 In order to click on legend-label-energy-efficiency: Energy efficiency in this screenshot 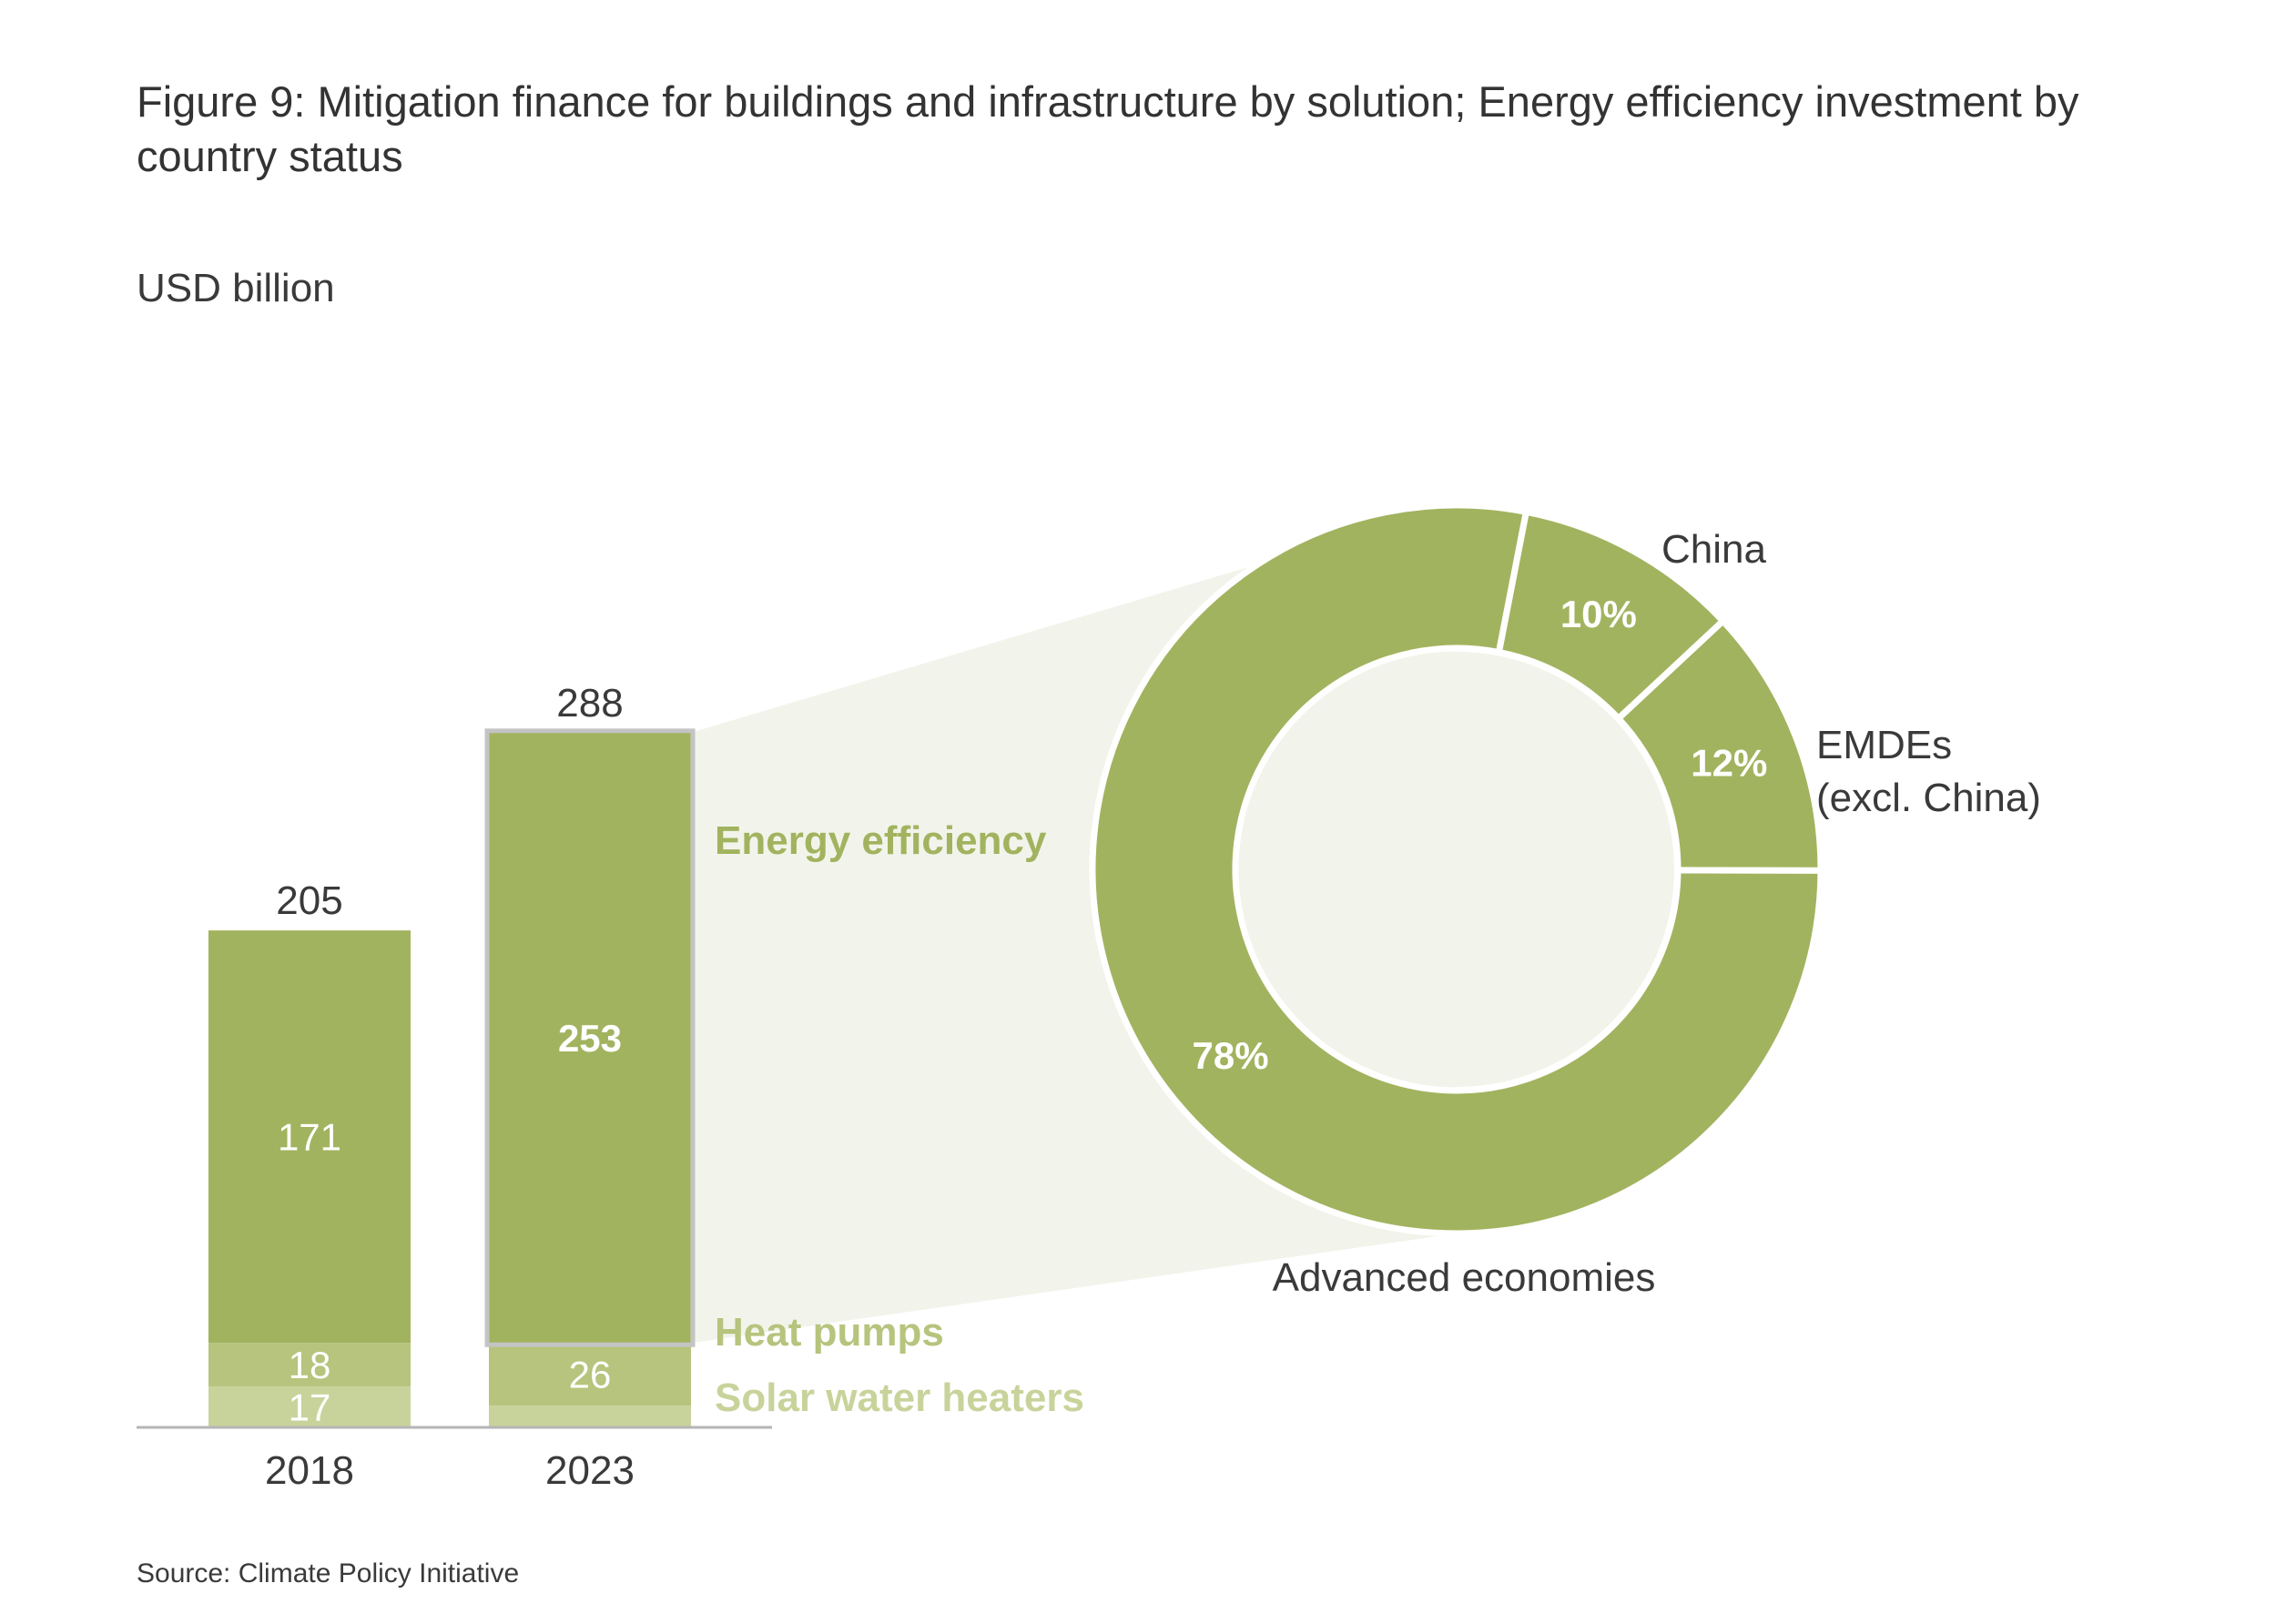, I will do `click(881, 841)`.